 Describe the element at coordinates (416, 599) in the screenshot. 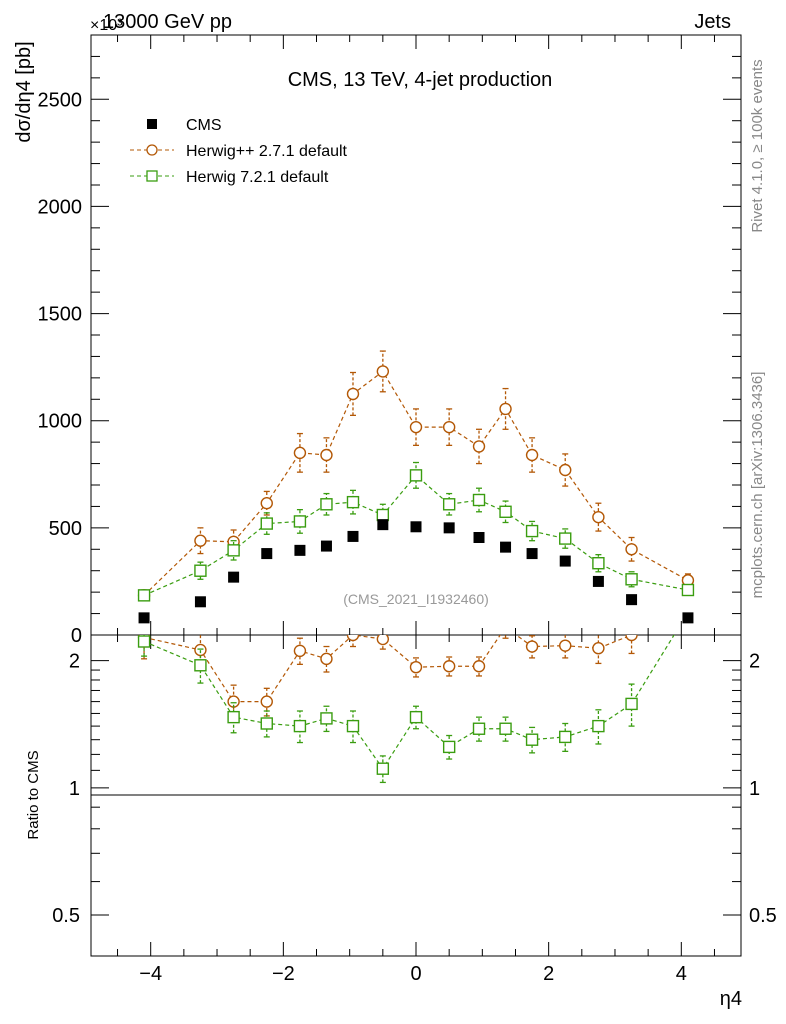

I see `watermark: (CMS_2021_I1932460)` at that location.